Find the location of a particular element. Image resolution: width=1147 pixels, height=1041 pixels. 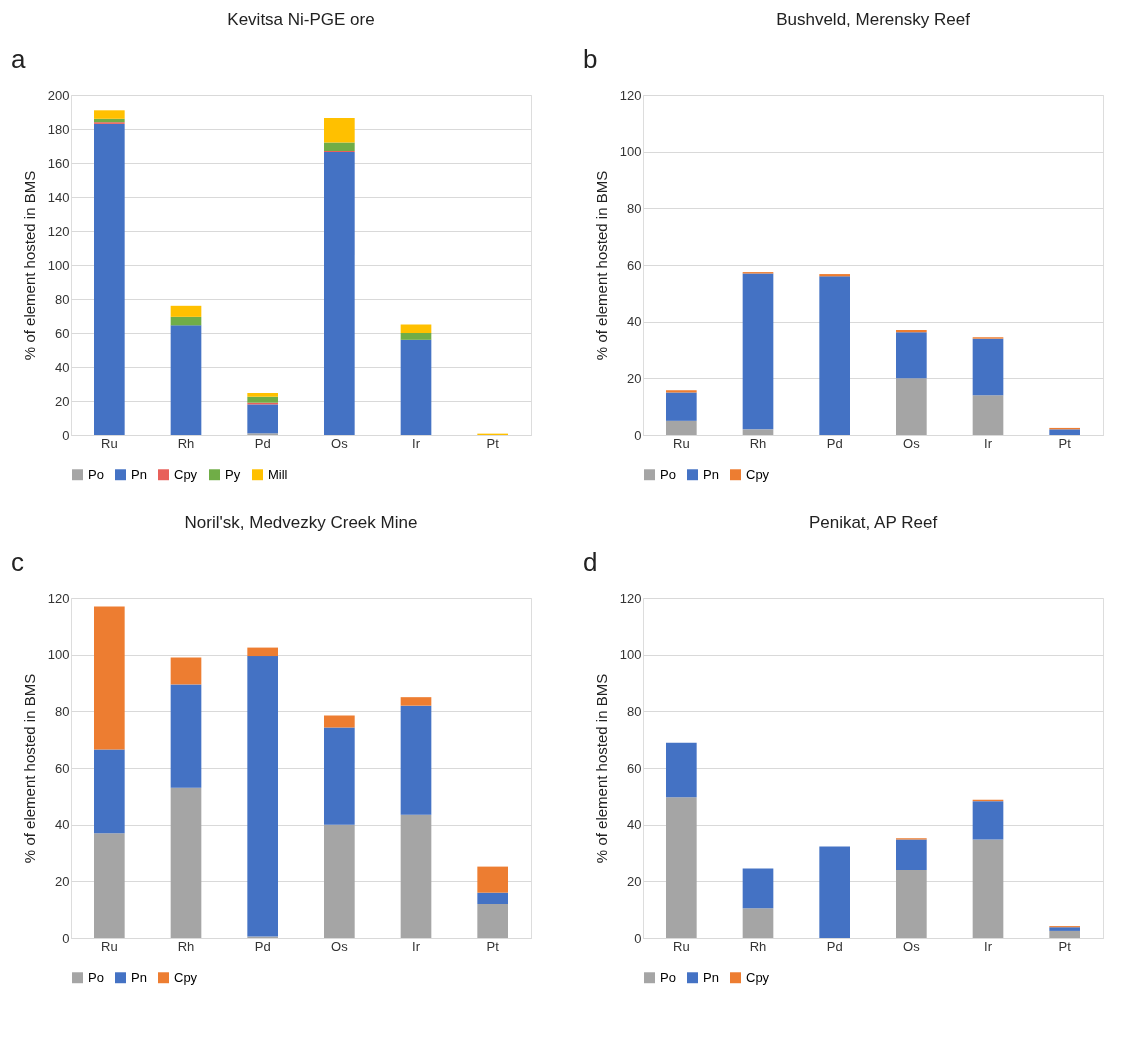

chart-title: Penikat, AP Reef is located at coordinates (873, 522).